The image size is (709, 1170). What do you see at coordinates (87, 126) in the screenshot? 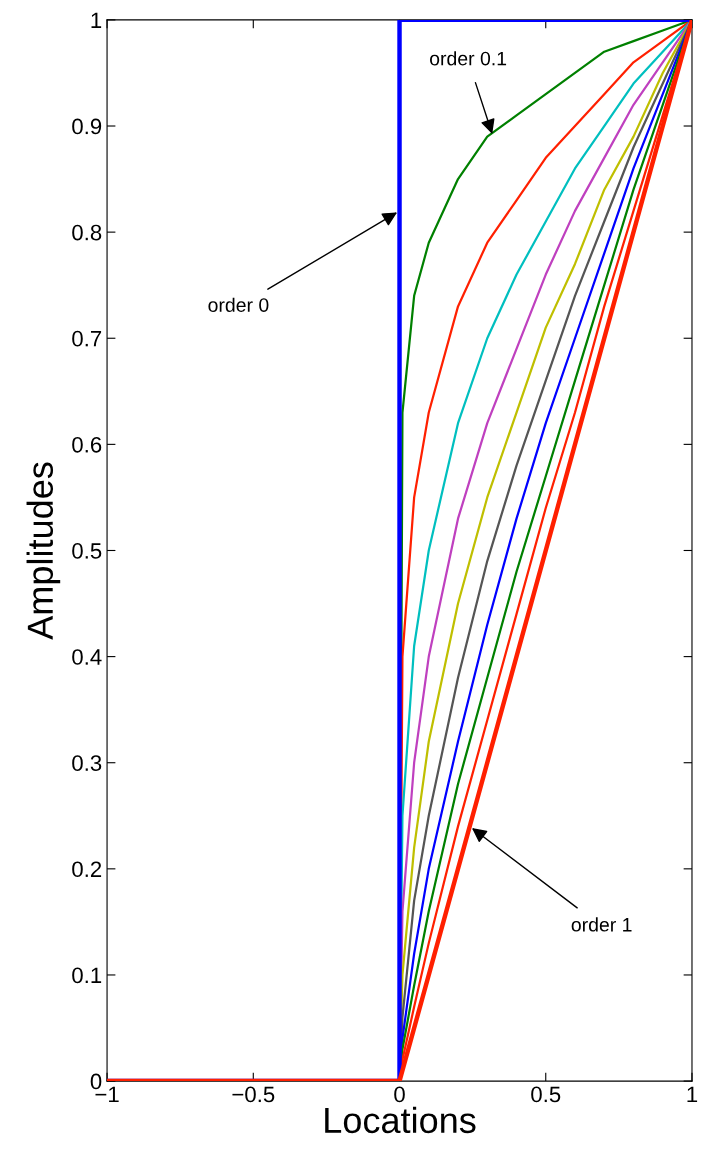
I see `y-tick-label: 0.9` at bounding box center [87, 126].